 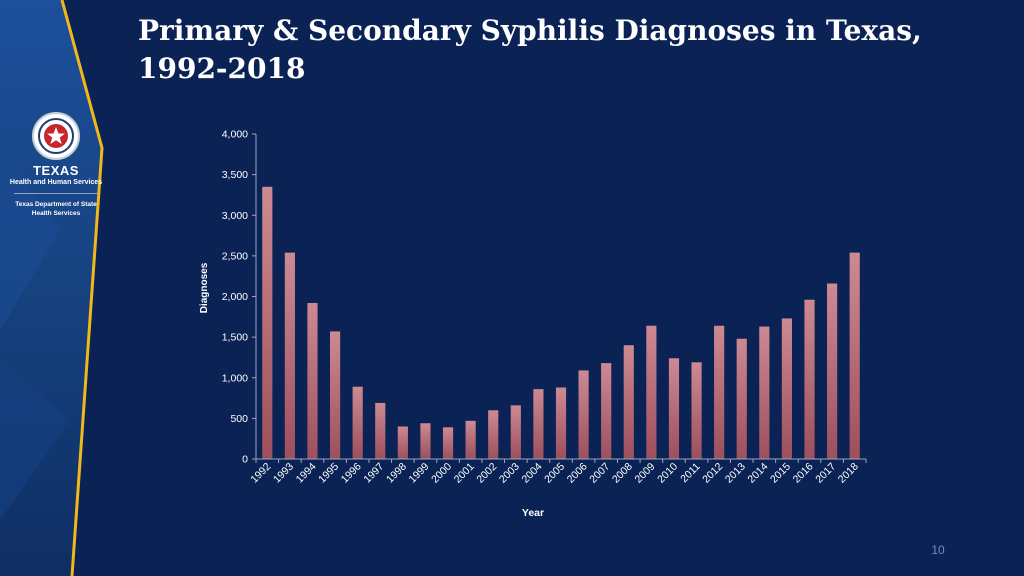 What do you see at coordinates (583, 414) in the screenshot?
I see `bar-2006` at bounding box center [583, 414].